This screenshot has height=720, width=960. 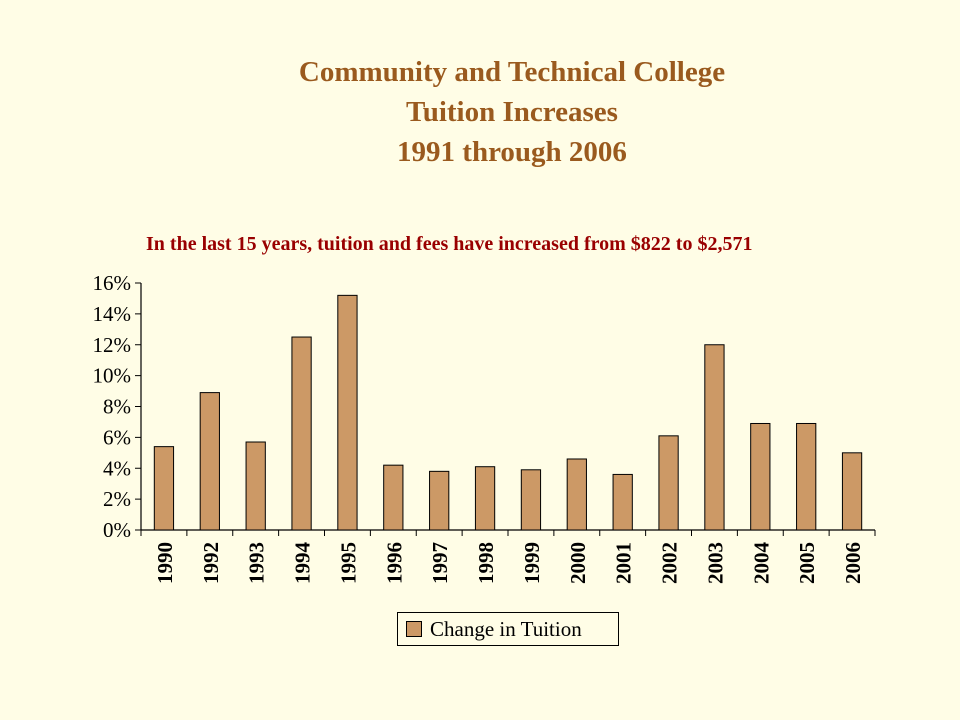 I want to click on bar-1993, so click(x=255, y=486).